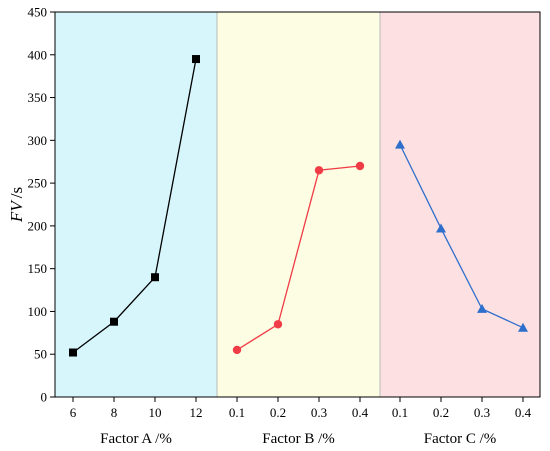 The image size is (550, 451). I want to click on y-tick-label: 100, so click(38, 311).